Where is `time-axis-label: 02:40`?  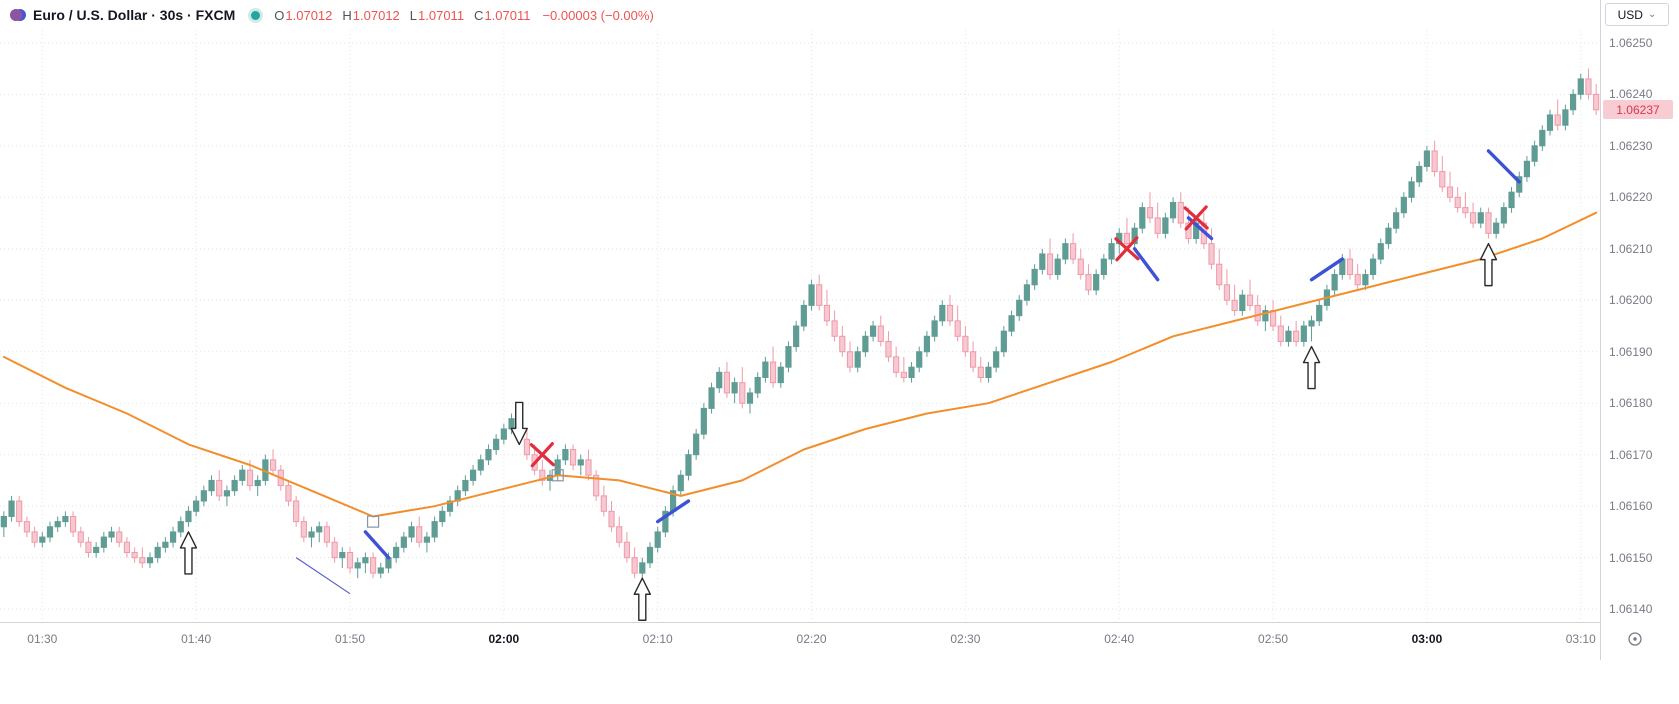
time-axis-label: 02:40 is located at coordinates (1119, 639).